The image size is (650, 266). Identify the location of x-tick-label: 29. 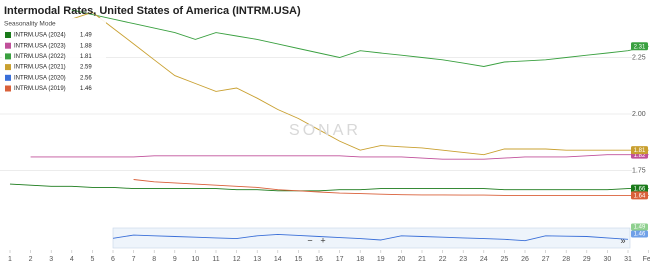
(587, 259).